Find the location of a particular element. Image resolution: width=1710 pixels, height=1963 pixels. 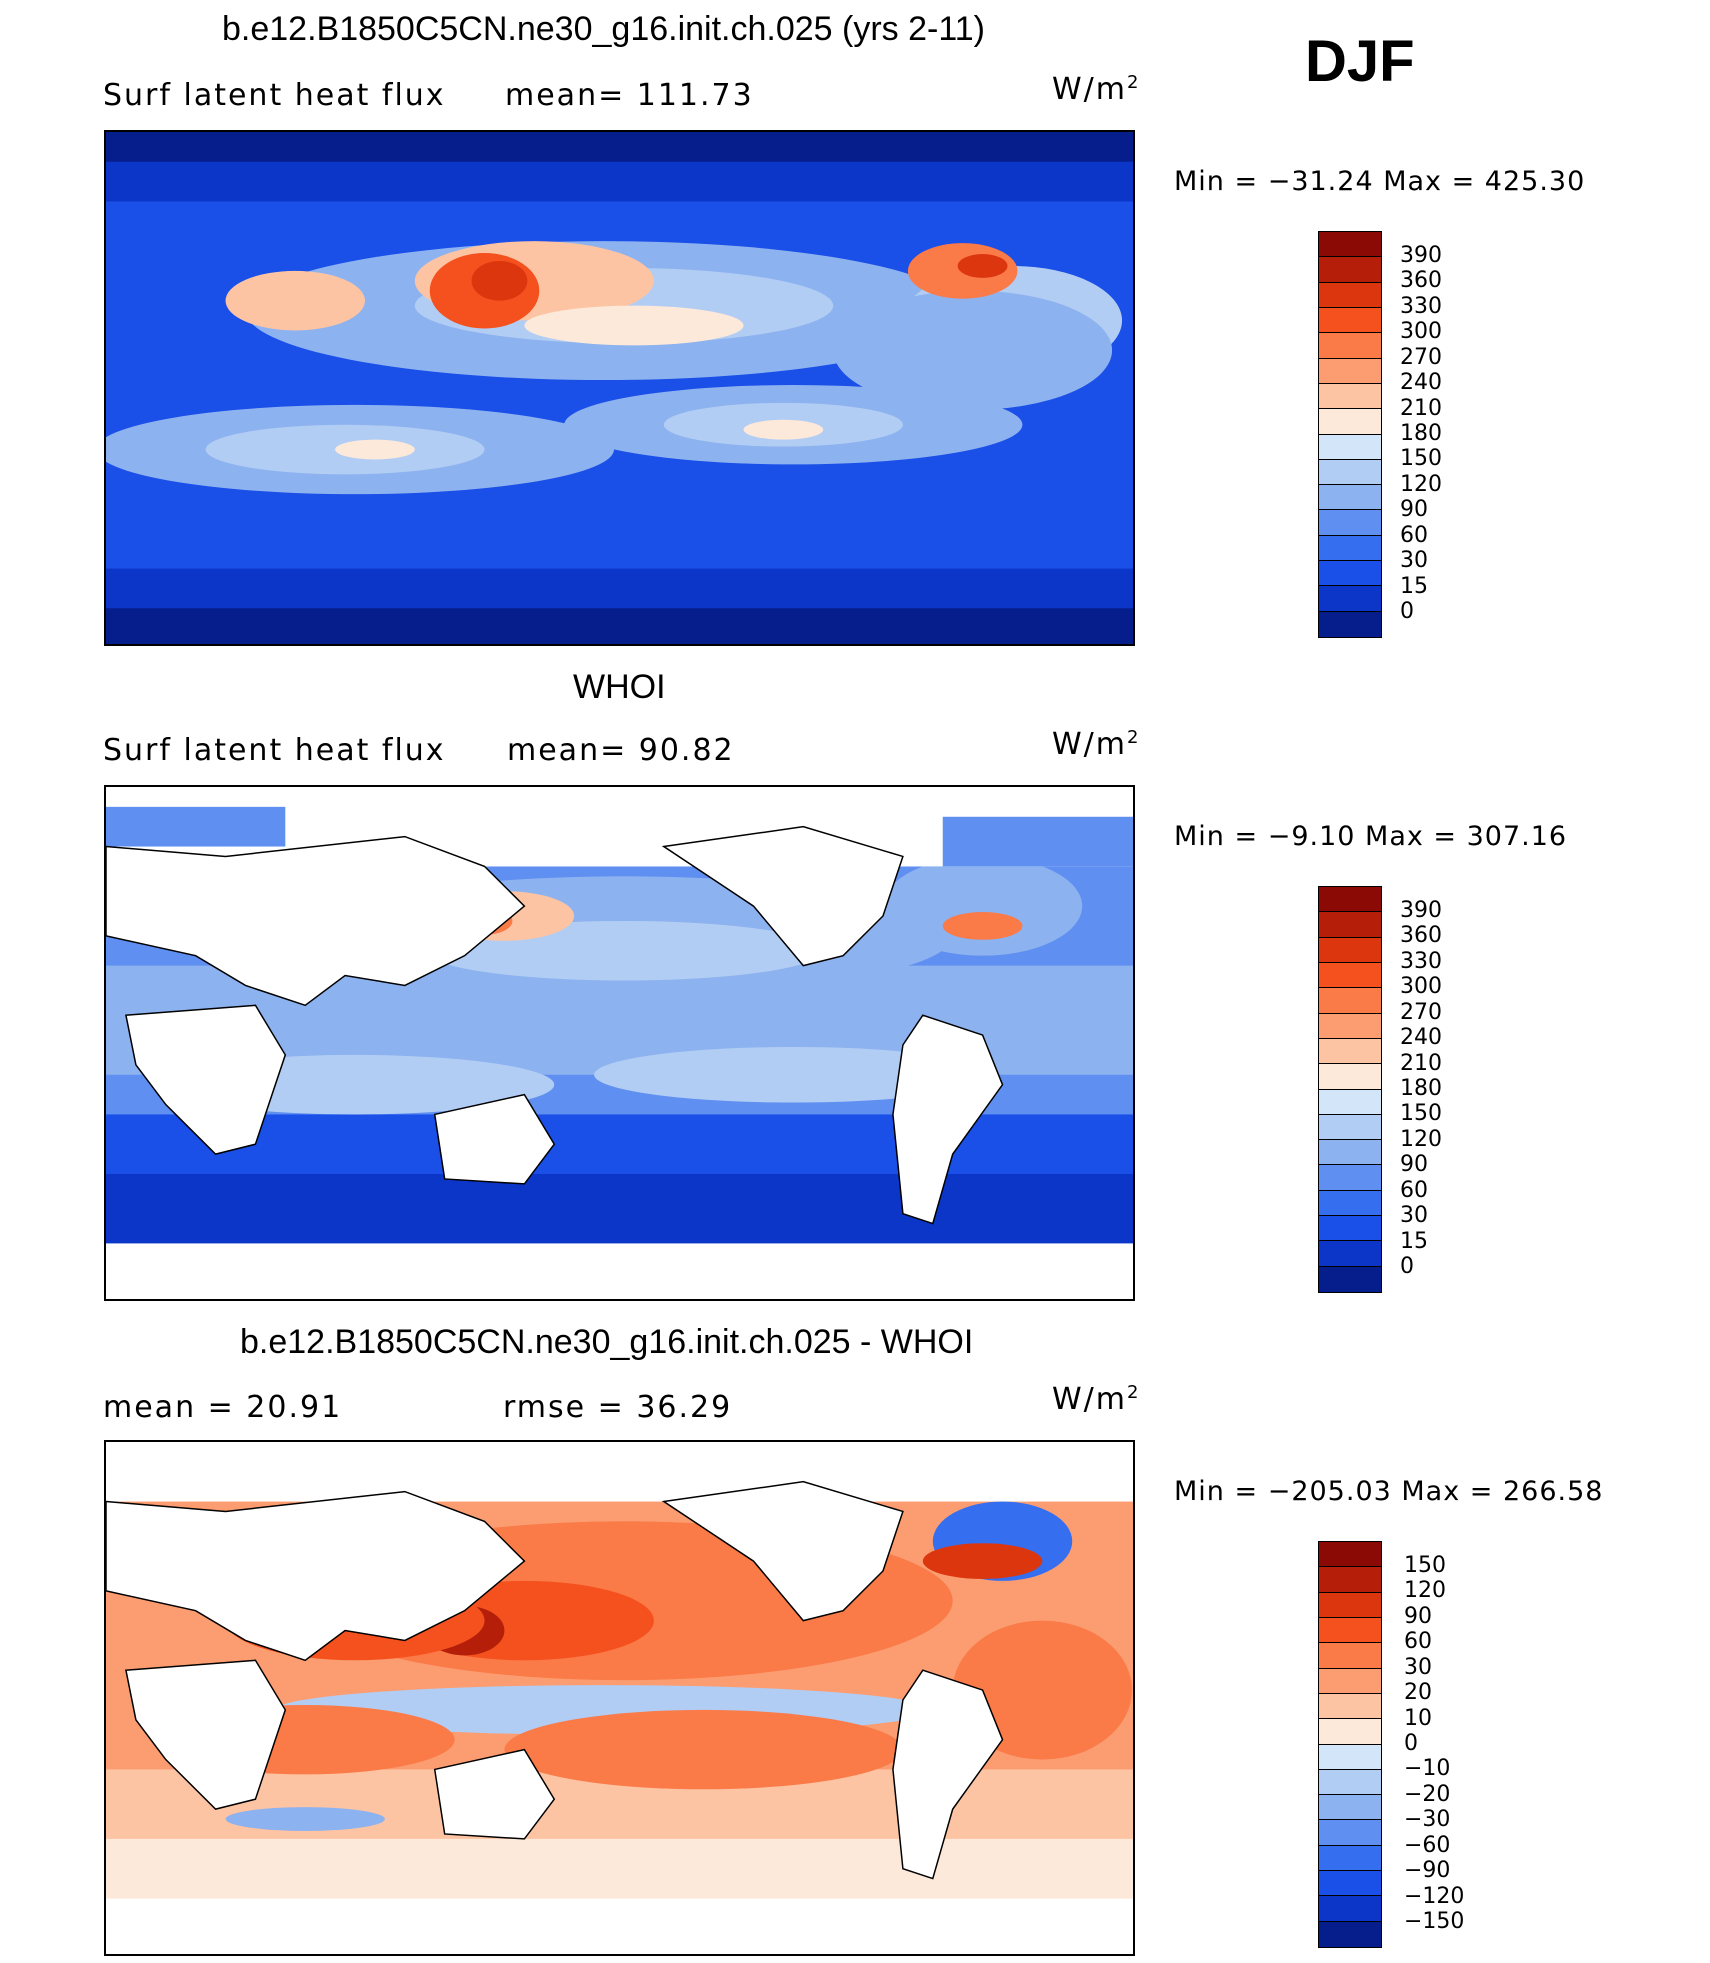

colorbar-tick-label: −120 is located at coordinates (1434, 1896).